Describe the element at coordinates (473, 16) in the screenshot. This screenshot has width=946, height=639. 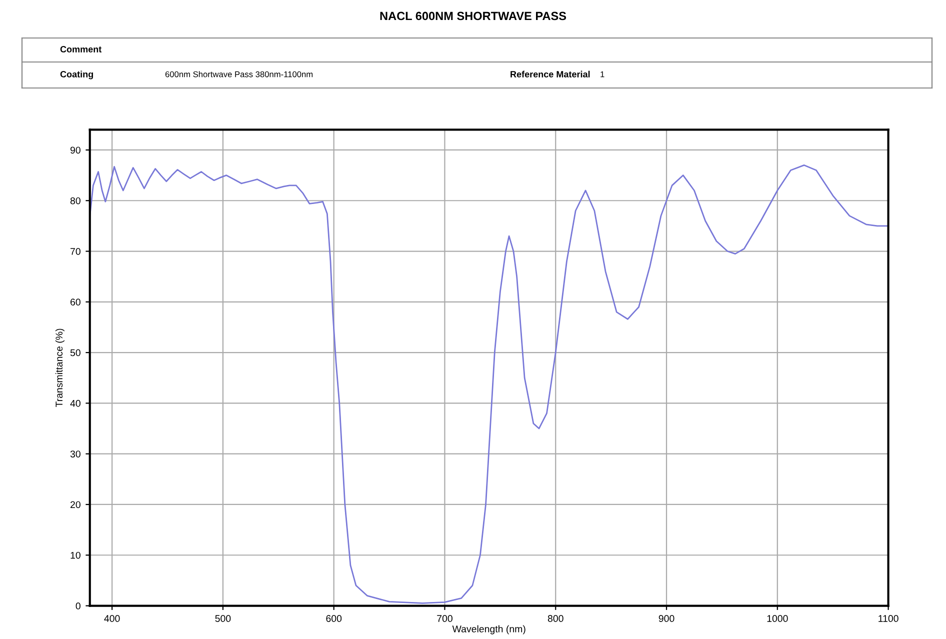
I see `chart-title: NACL 600NM SHORTWAVE PASS` at that location.